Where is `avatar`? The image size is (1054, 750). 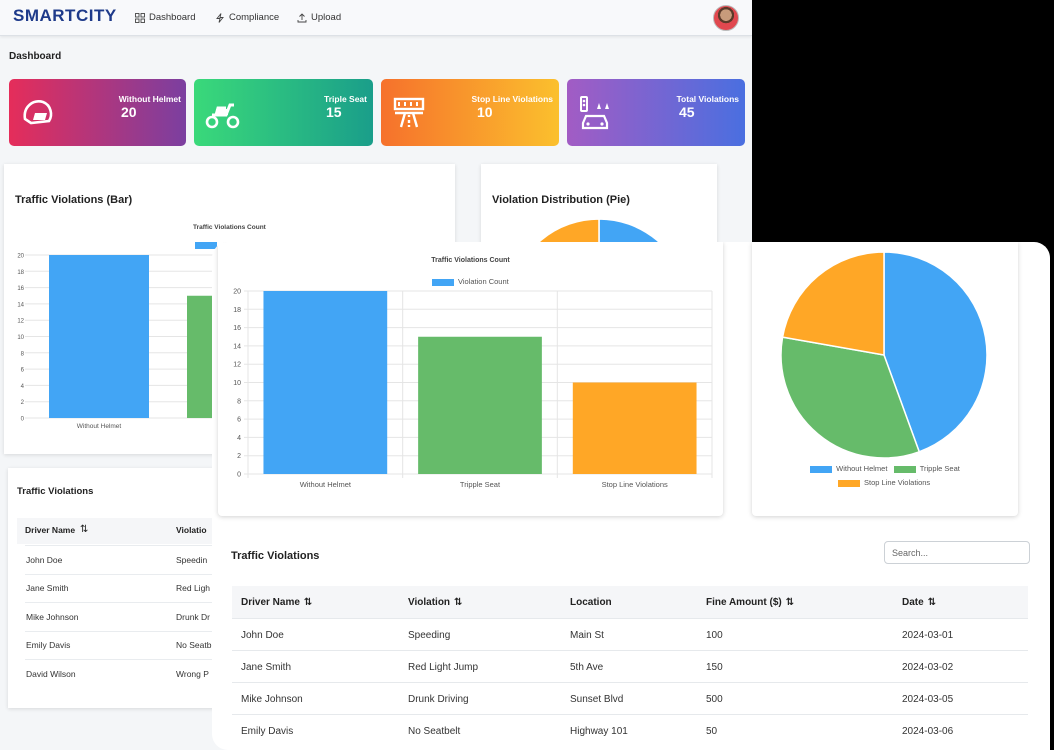
avatar is located at coordinates (726, 18).